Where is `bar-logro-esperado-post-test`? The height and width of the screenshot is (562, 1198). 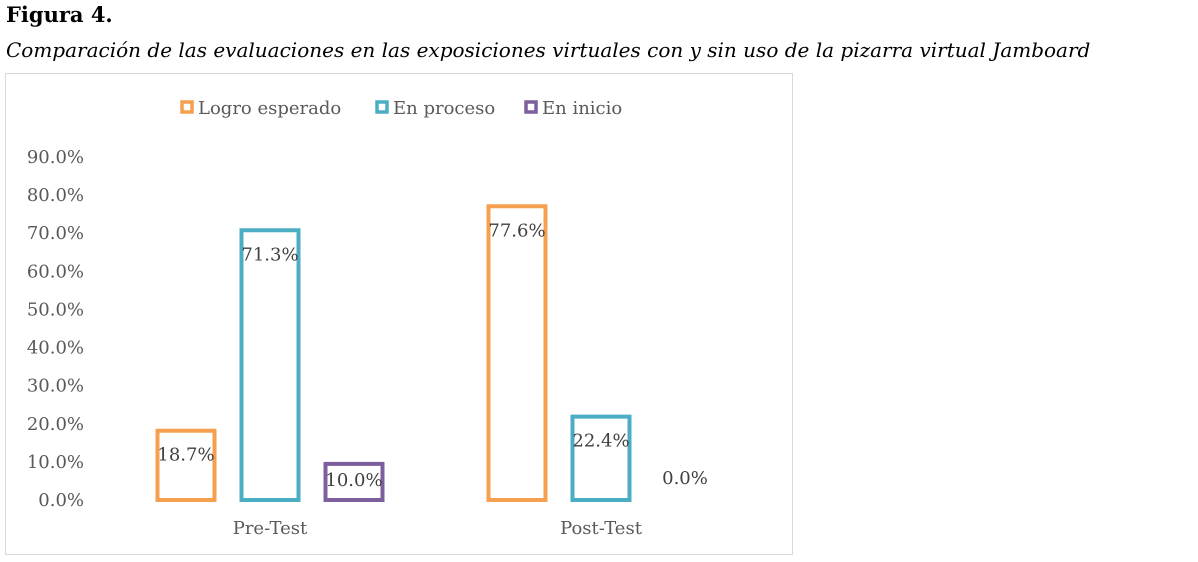 bar-logro-esperado-post-test is located at coordinates (517, 353).